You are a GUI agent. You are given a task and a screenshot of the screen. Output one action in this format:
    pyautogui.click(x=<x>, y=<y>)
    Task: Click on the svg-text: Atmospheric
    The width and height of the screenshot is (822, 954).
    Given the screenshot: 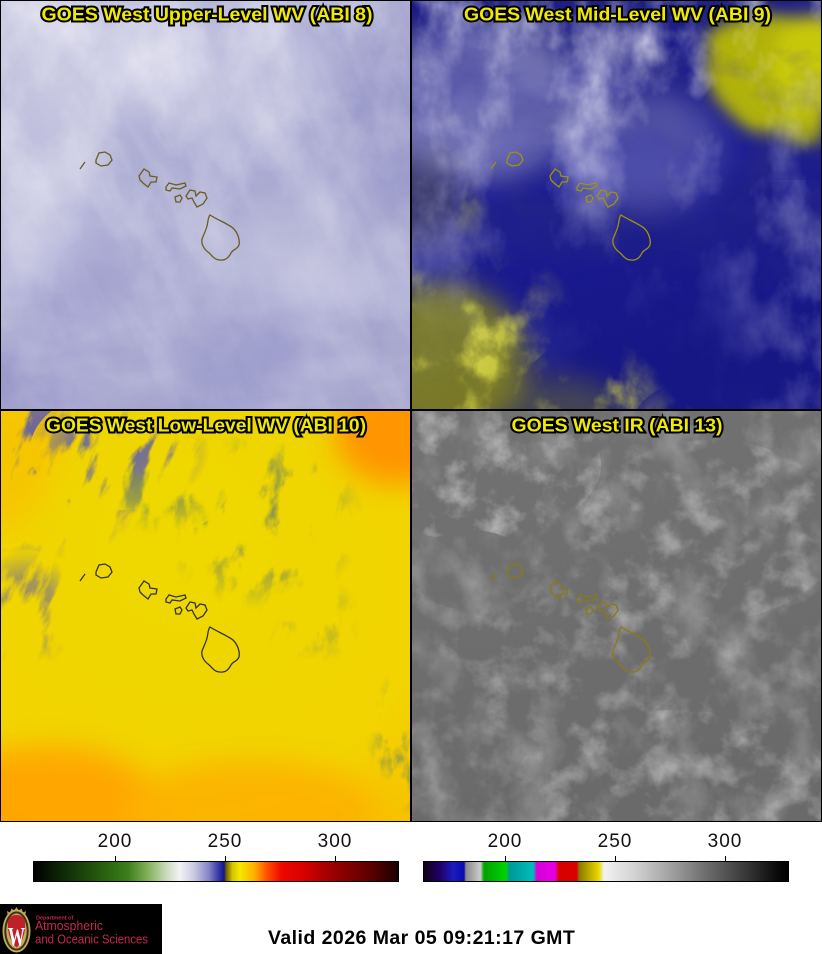 What is the action you would take?
    pyautogui.click(x=69, y=925)
    